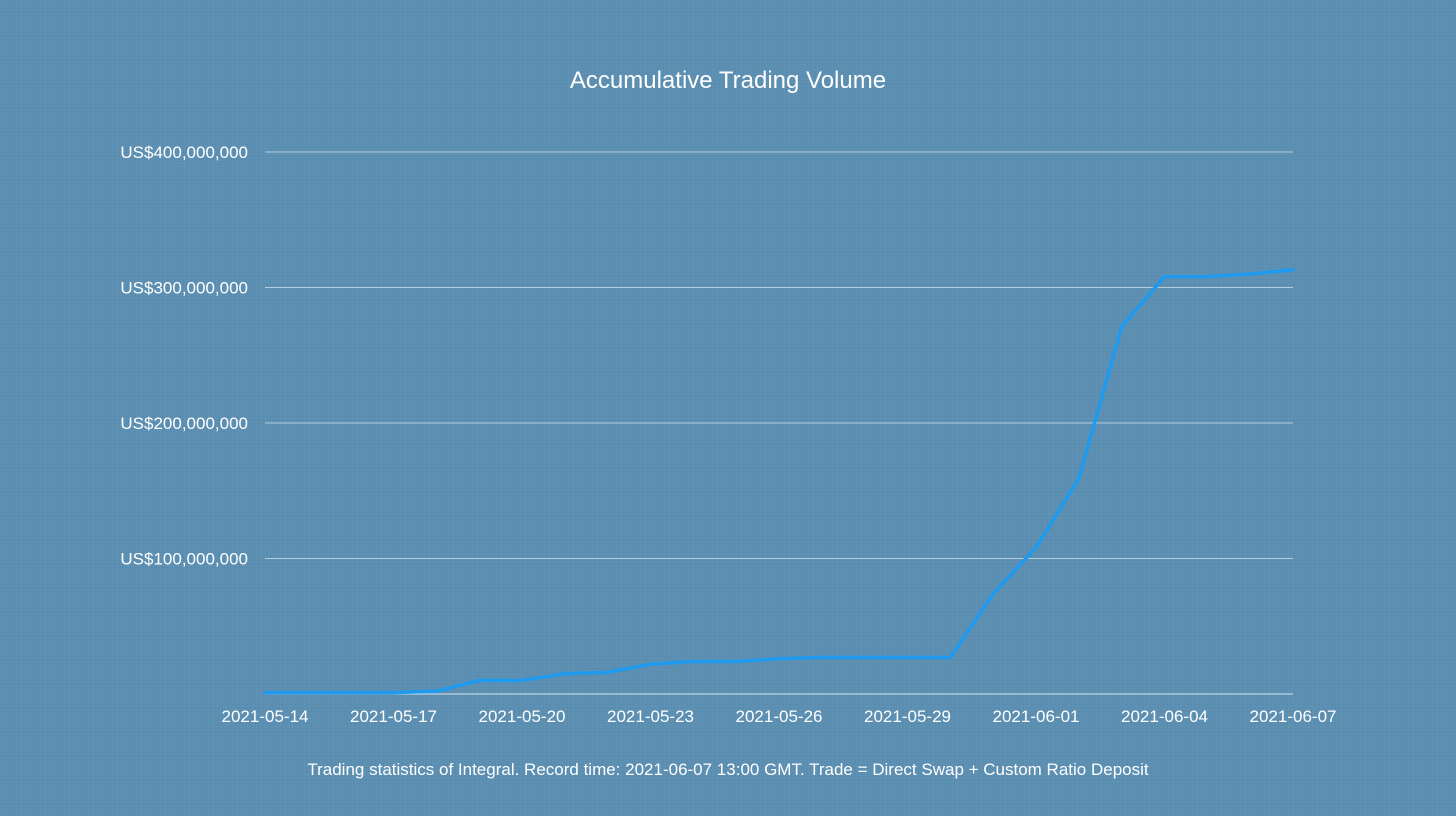 This screenshot has width=1456, height=816. Describe the element at coordinates (1293, 716) in the screenshot. I see `x-tick-label: 2021-06-07` at that location.